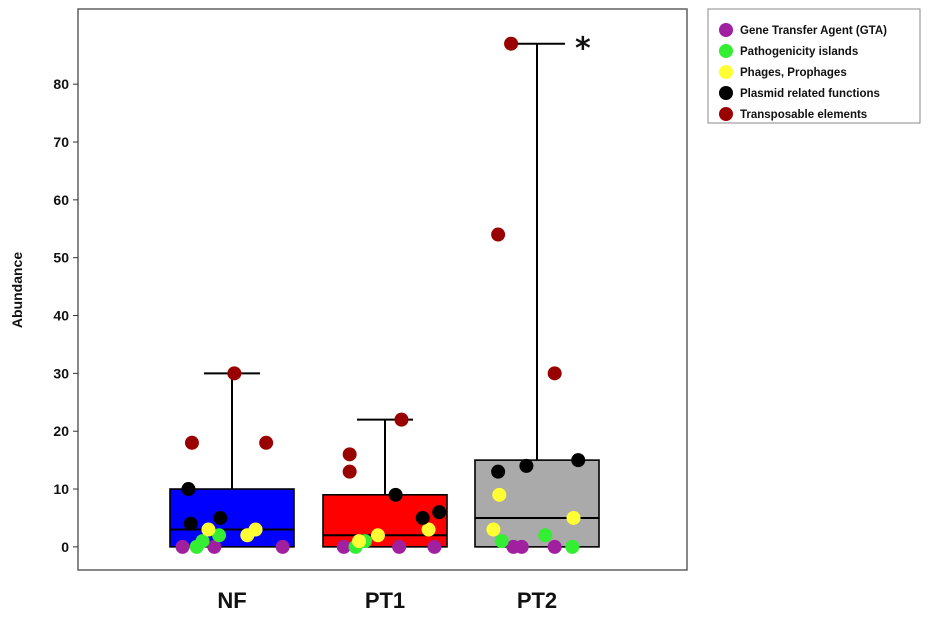 This screenshot has height=617, width=935. I want to click on y-tick-label: 70, so click(61, 142).